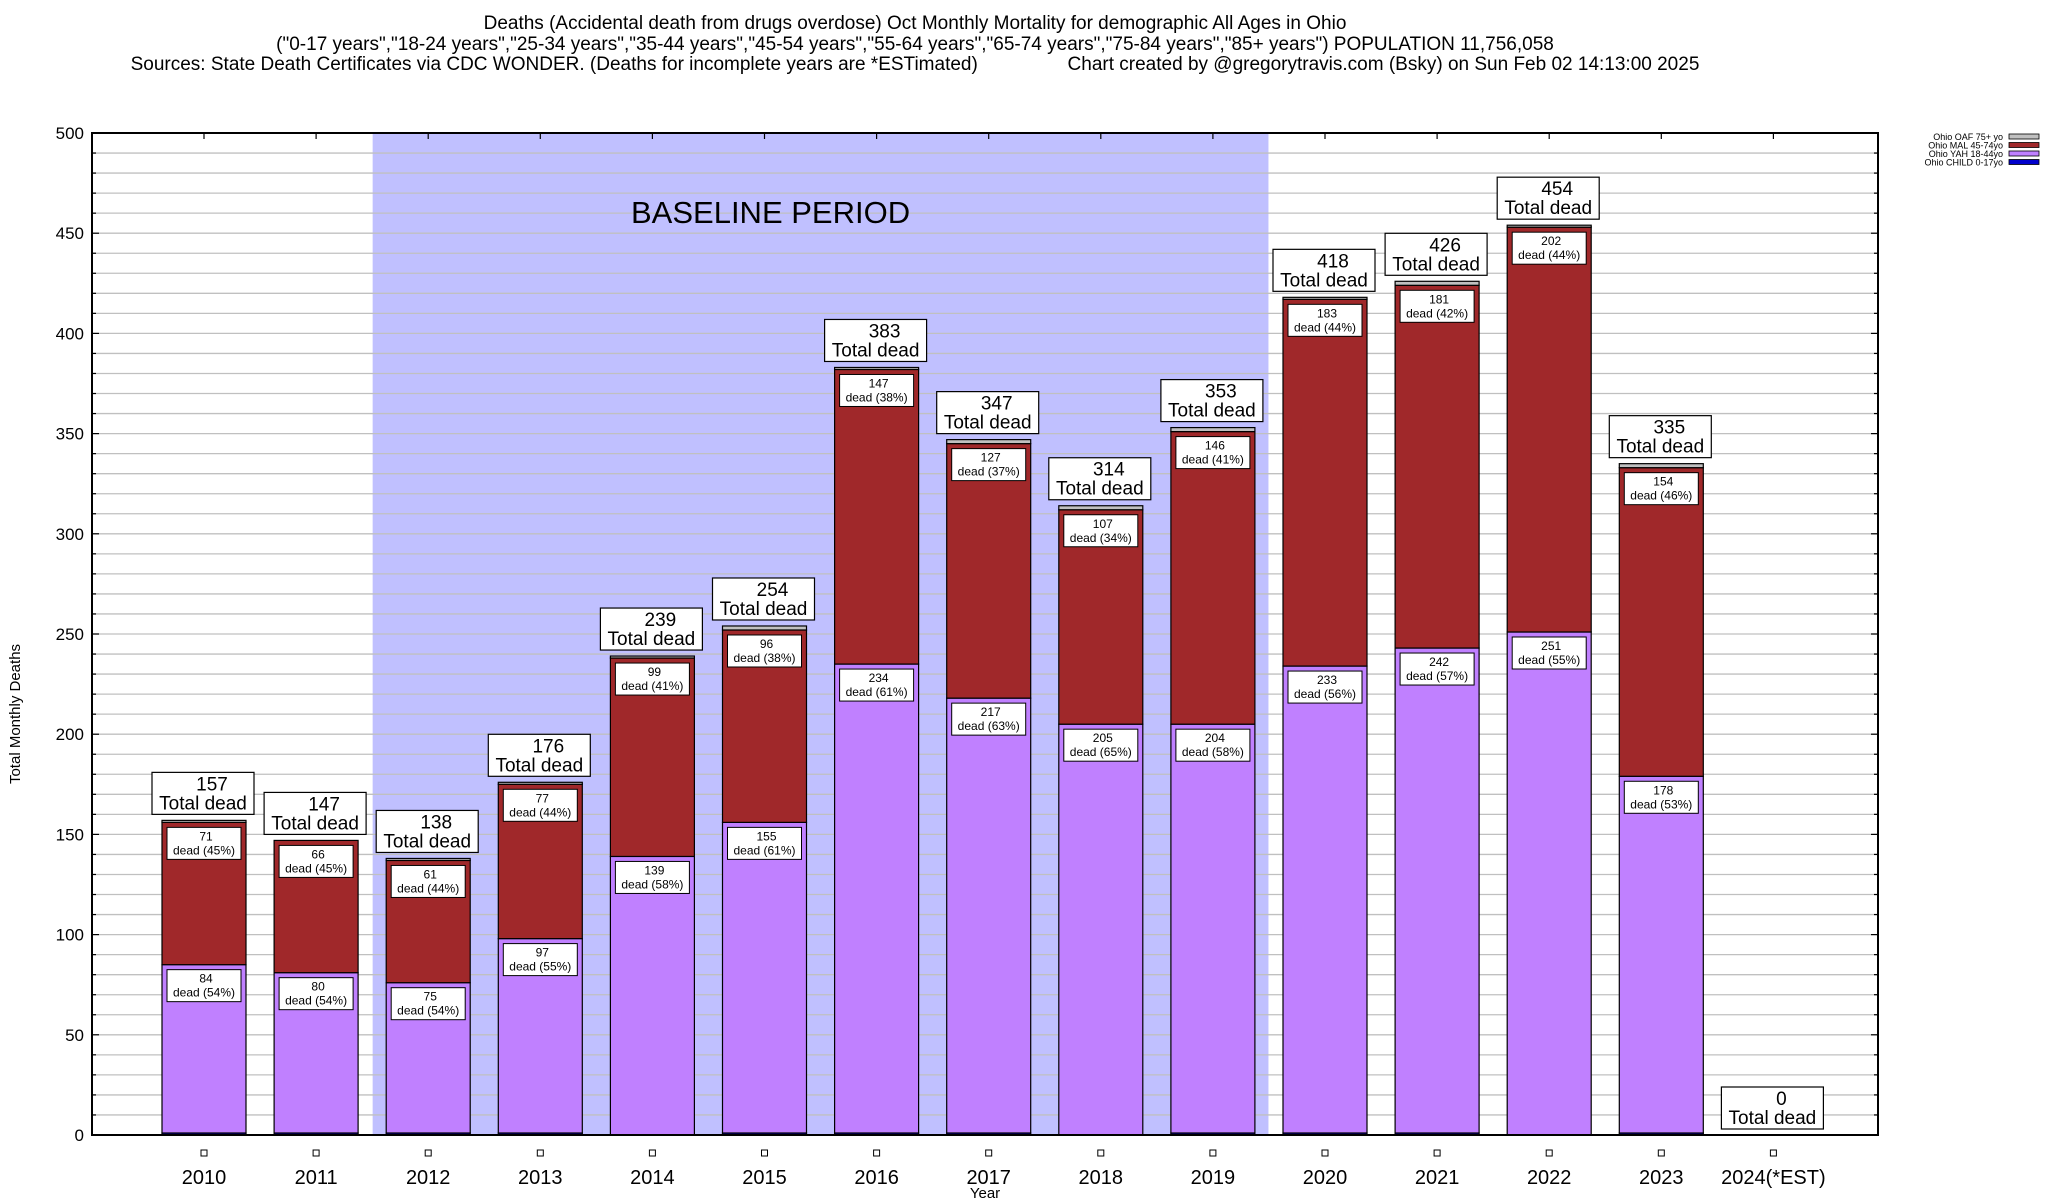 This screenshot has width=2048, height=1200. Describe the element at coordinates (74, 1035) in the screenshot. I see `y-tick-label: 50` at that location.